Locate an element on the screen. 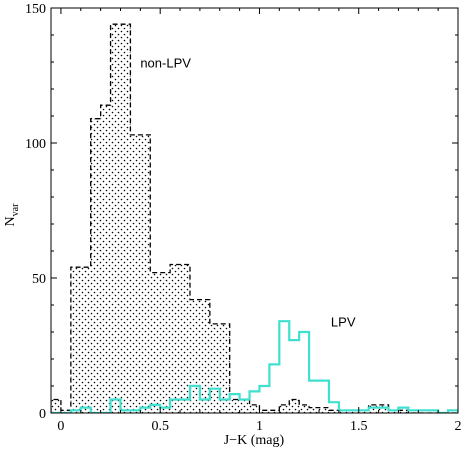  y-tick-label: 0 is located at coordinates (42, 414).